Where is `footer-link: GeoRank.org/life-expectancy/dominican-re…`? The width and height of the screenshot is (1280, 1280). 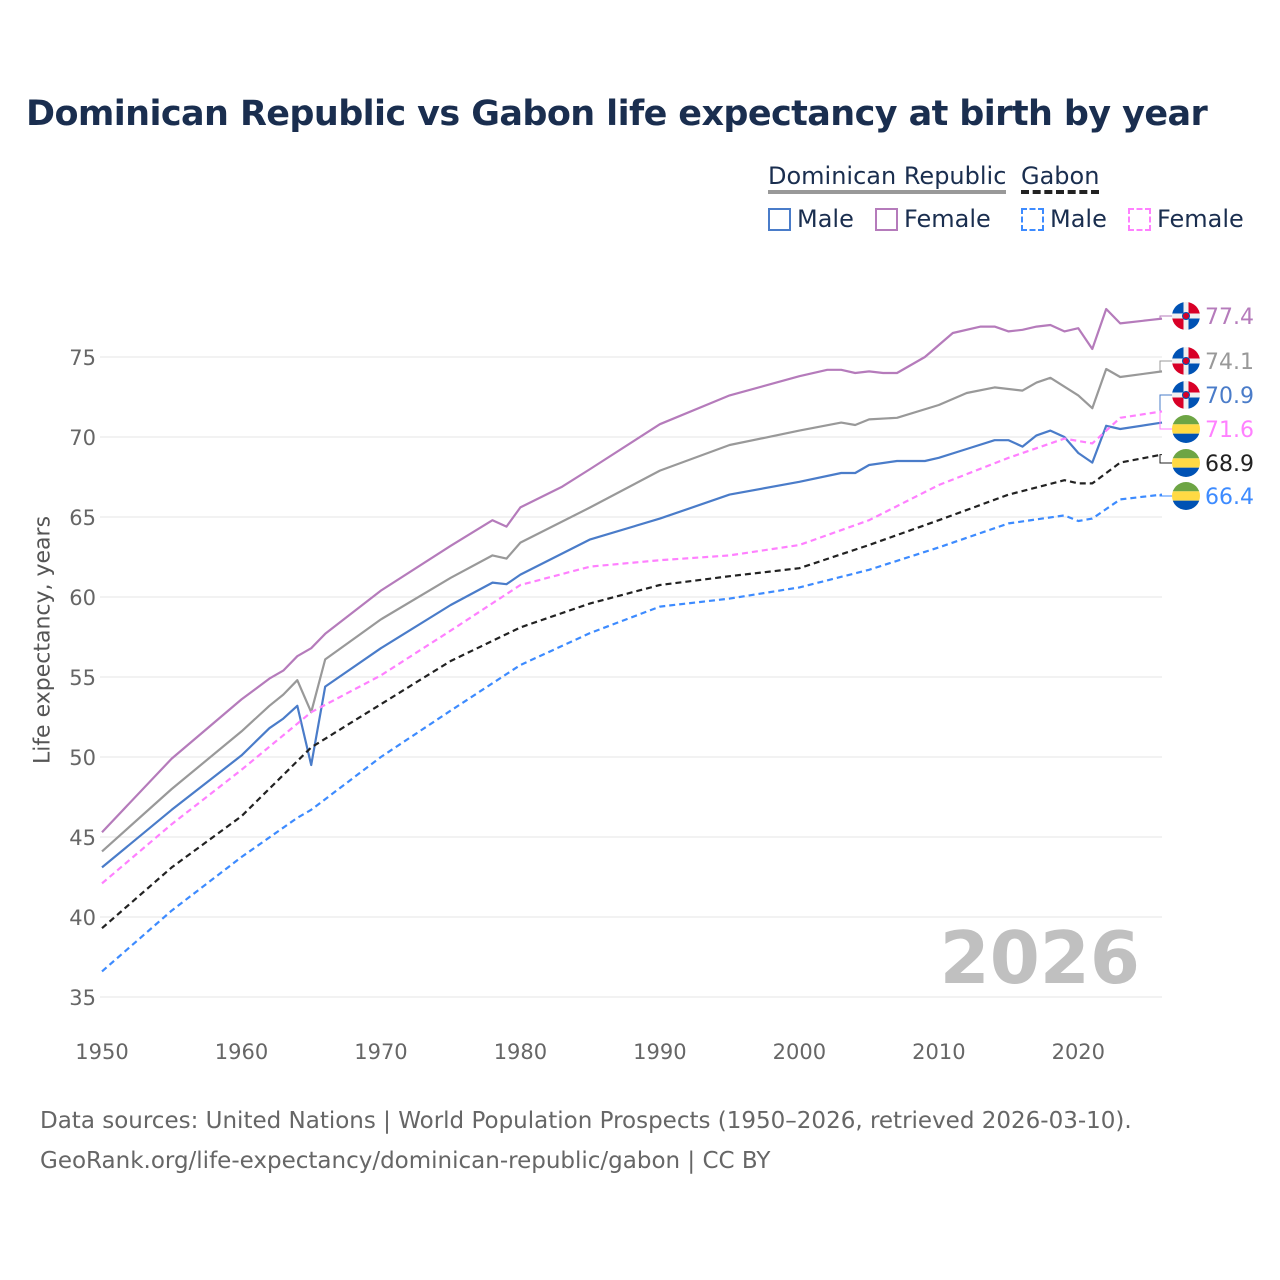
footer-link: GeoRank.org/life-expectancy/dominican-re… is located at coordinates (405, 1161).